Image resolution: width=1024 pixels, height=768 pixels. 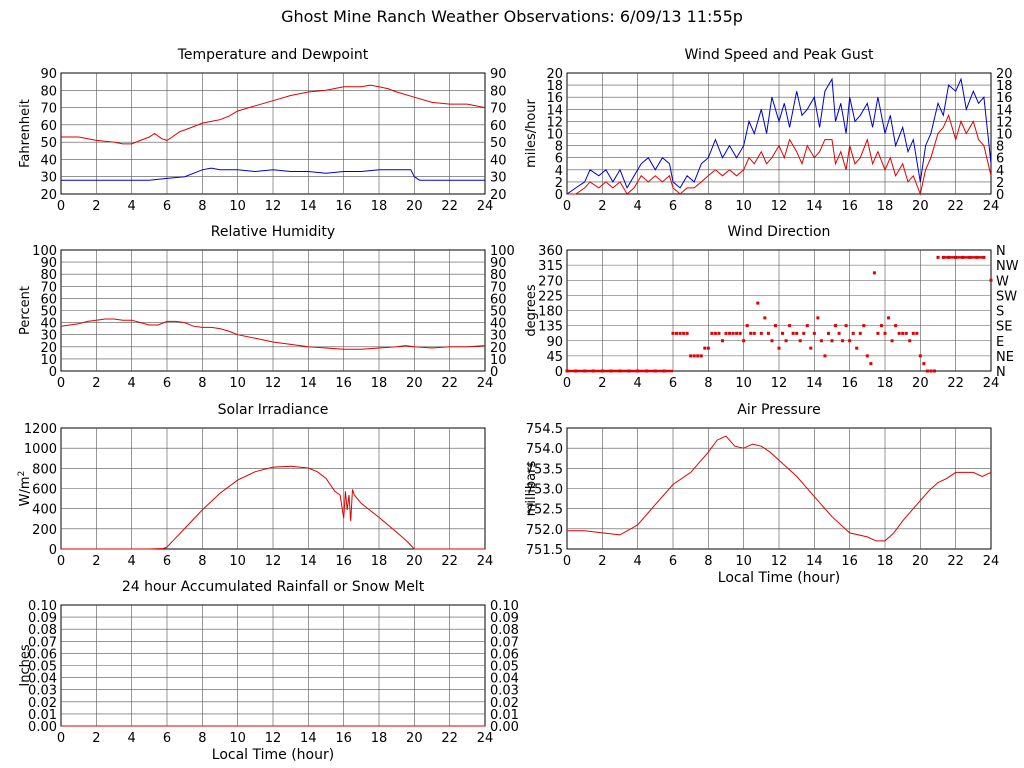 What do you see at coordinates (1005, 357) in the screenshot?
I see `y-tick-label-right: NE` at bounding box center [1005, 357].